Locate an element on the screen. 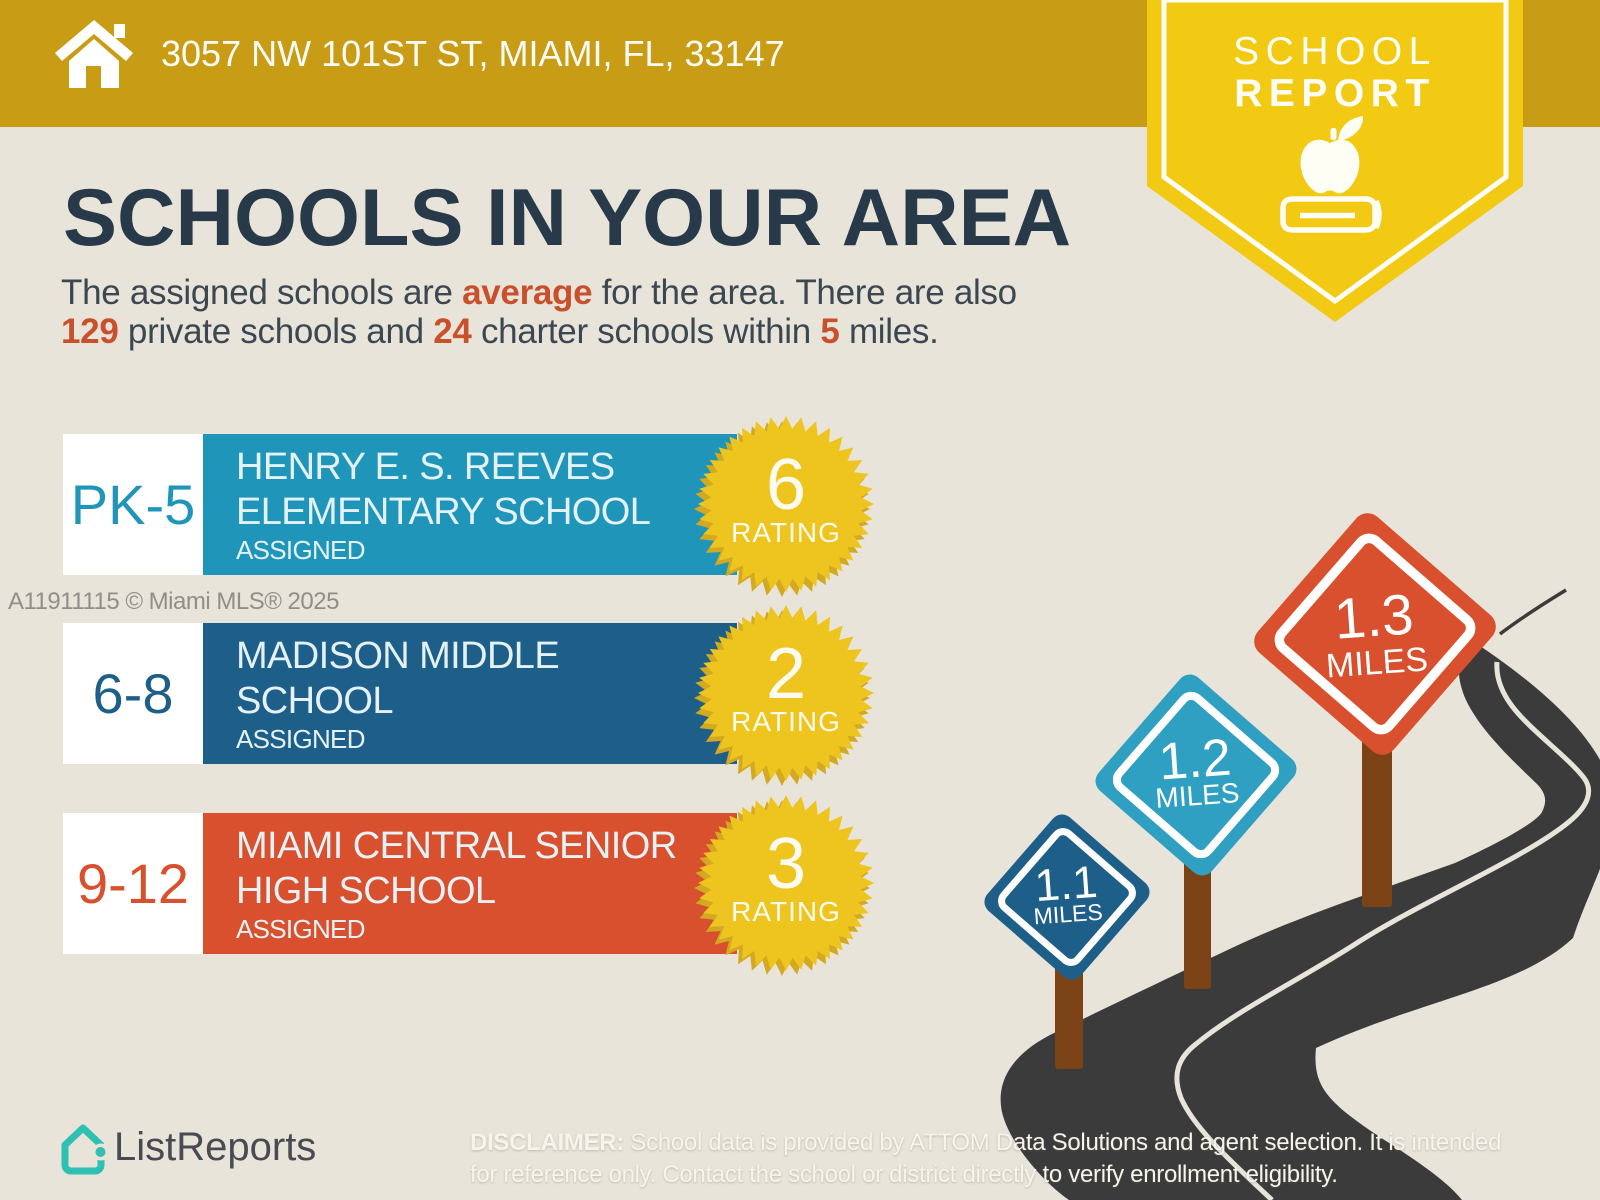 This screenshot has width=1600, height=1200. svg-text: 1.1 is located at coordinates (1066, 883).